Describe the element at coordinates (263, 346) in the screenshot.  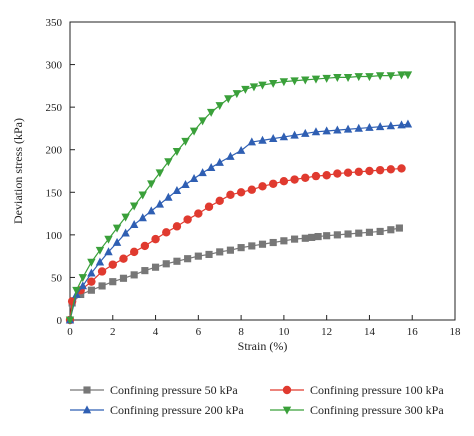
I see `x-axis-title: Strain (%)` at that location.